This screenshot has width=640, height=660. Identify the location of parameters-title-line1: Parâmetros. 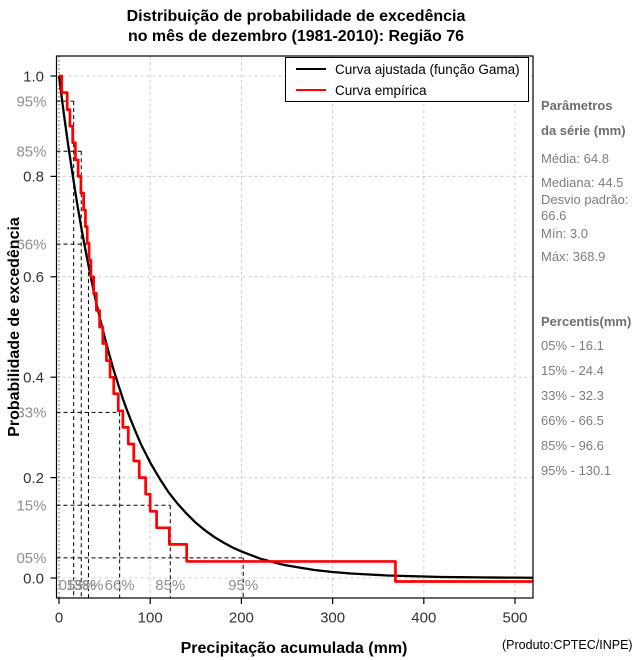
(577, 105).